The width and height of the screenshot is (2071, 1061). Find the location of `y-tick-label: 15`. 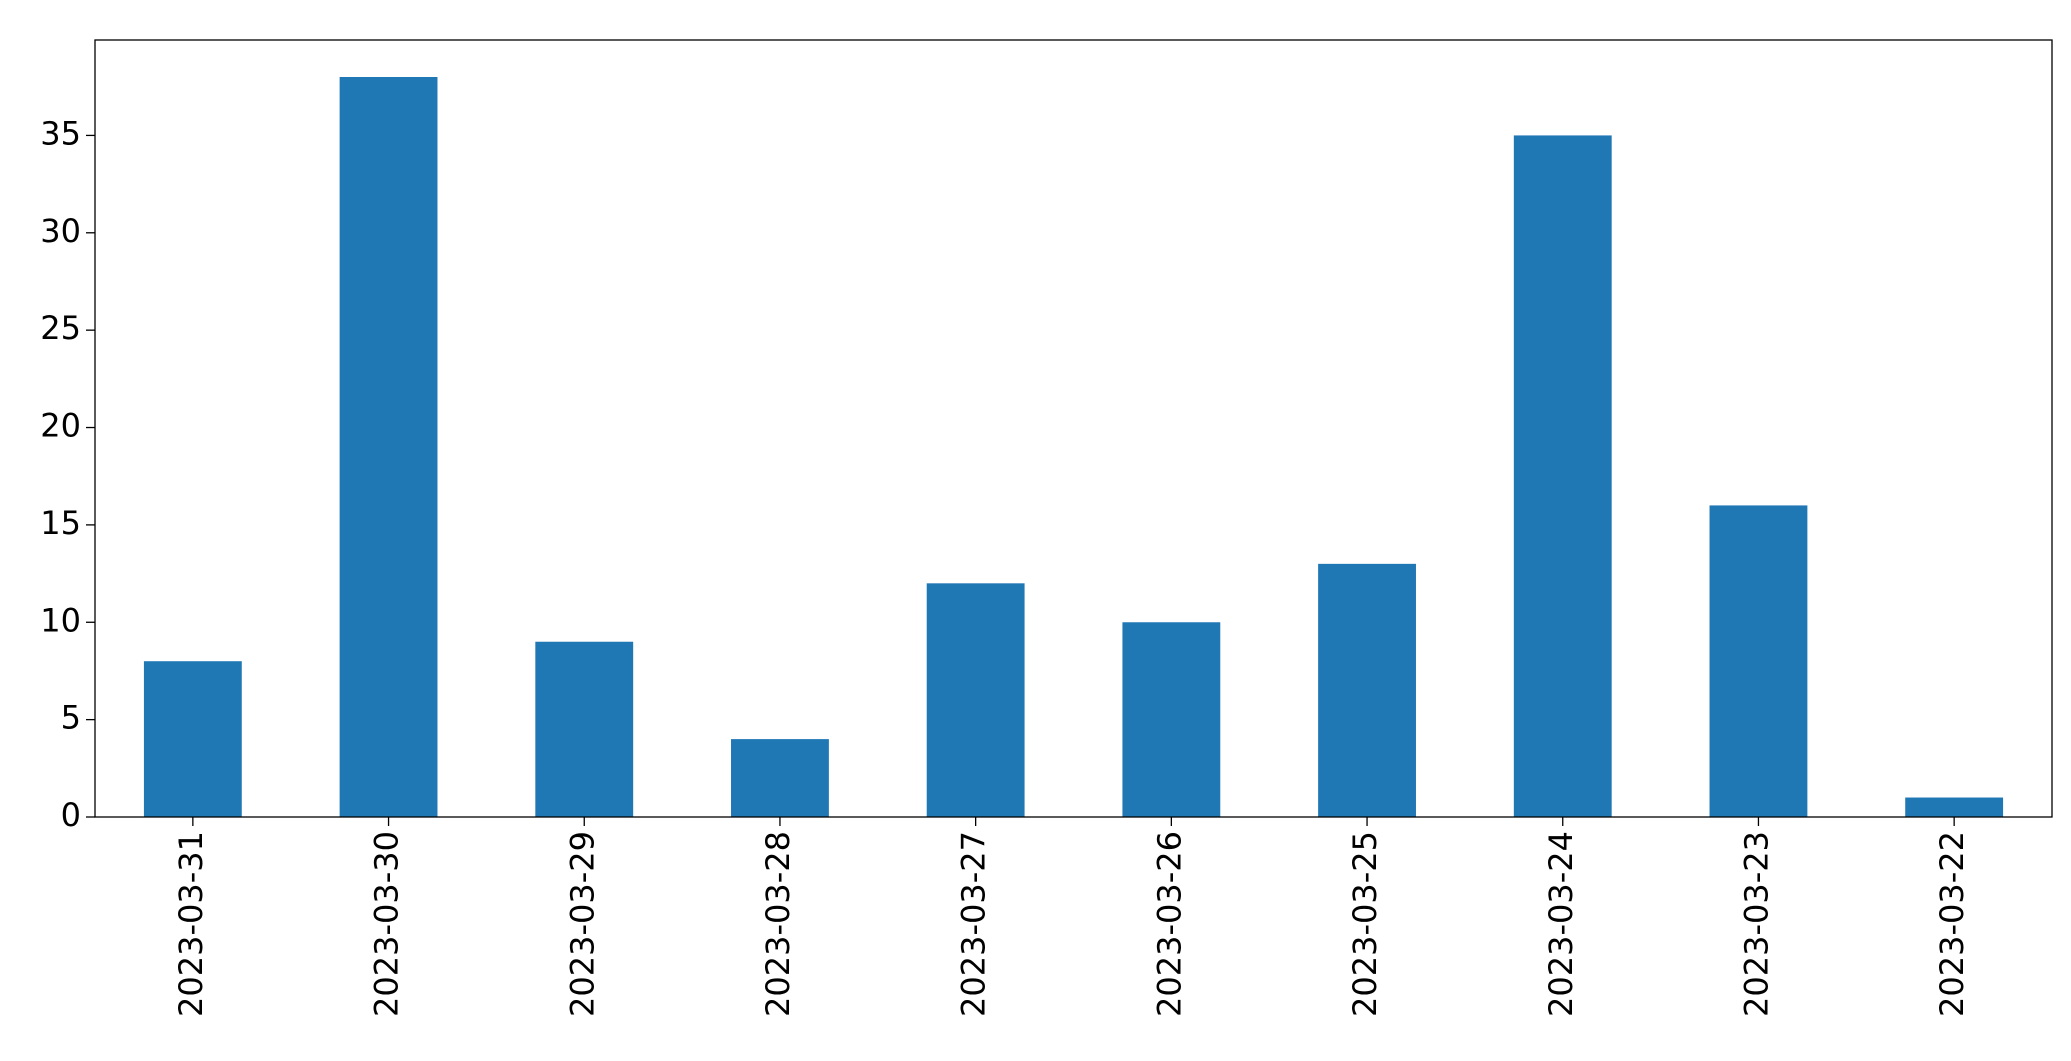

y-tick-label: 15 is located at coordinates (60, 523).